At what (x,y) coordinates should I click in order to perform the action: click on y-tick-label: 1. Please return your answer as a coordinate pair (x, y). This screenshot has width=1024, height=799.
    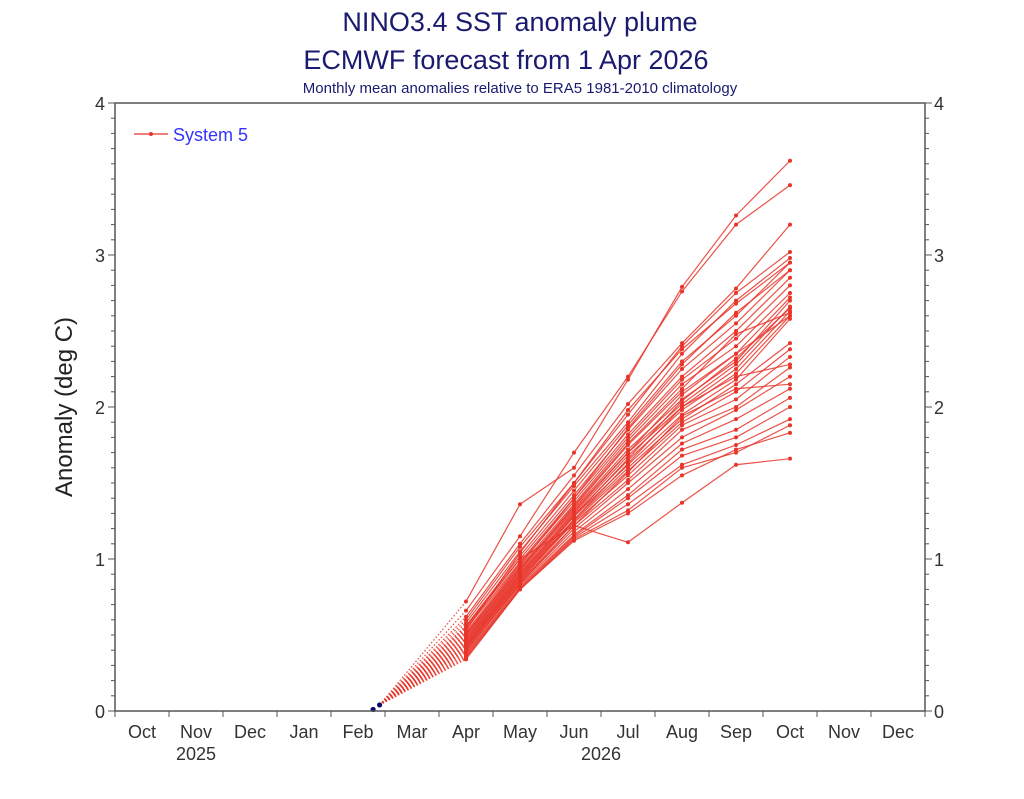
    Looking at the image, I should click on (100, 560).